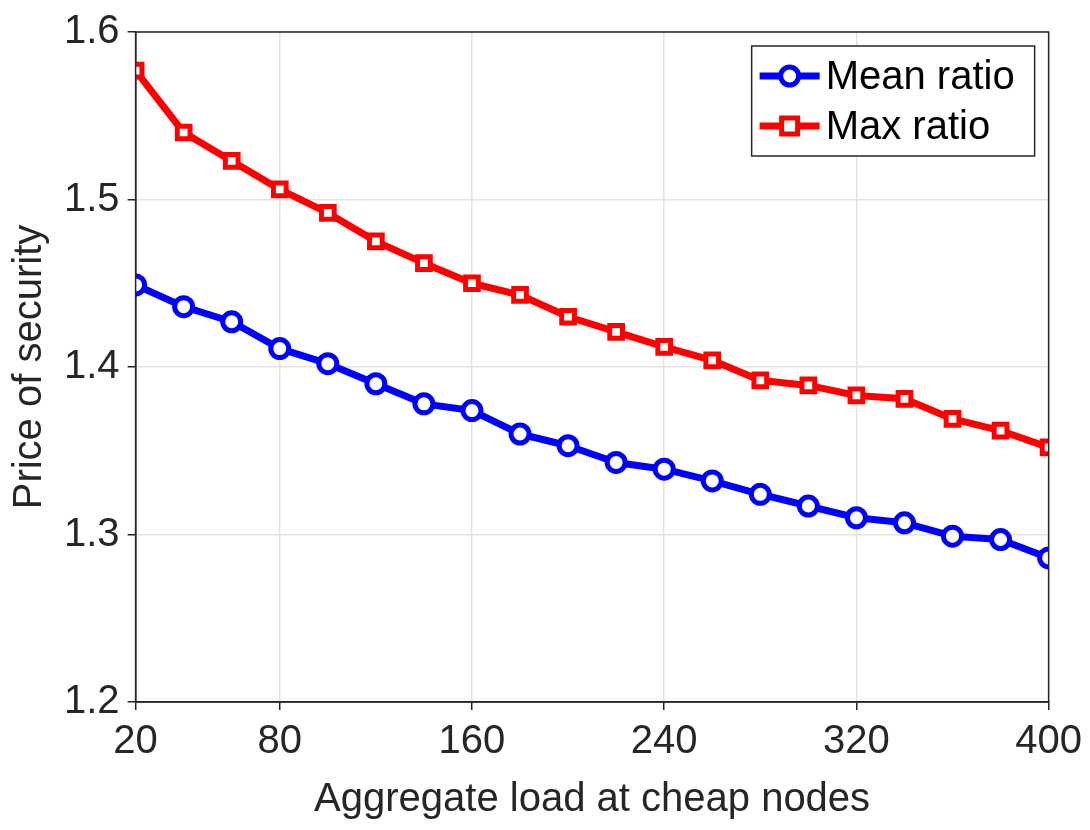 The height and width of the screenshot is (830, 1090). I want to click on y-tick-label: 1.5, so click(92, 196).